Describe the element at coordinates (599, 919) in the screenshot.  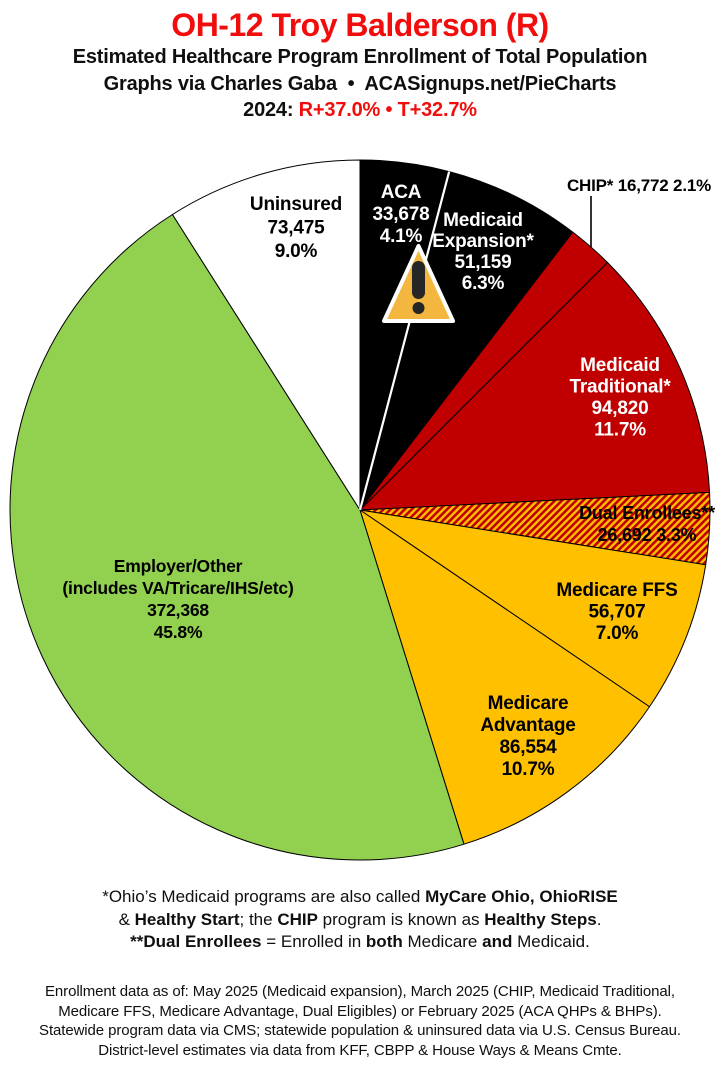
I see `text-segment: .` at that location.